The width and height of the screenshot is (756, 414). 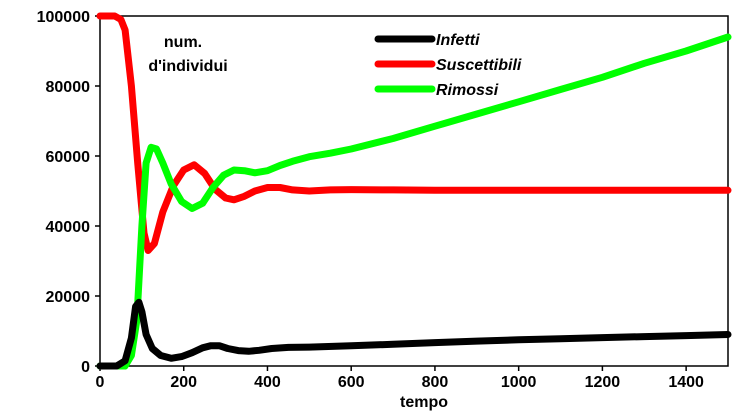 What do you see at coordinates (424, 402) in the screenshot?
I see `x-axis-label: tempo` at bounding box center [424, 402].